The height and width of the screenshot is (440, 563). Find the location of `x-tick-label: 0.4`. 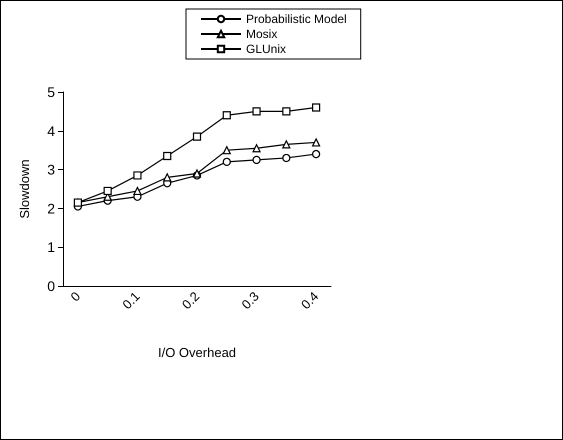

x-tick-label: 0.4 is located at coordinates (310, 300).